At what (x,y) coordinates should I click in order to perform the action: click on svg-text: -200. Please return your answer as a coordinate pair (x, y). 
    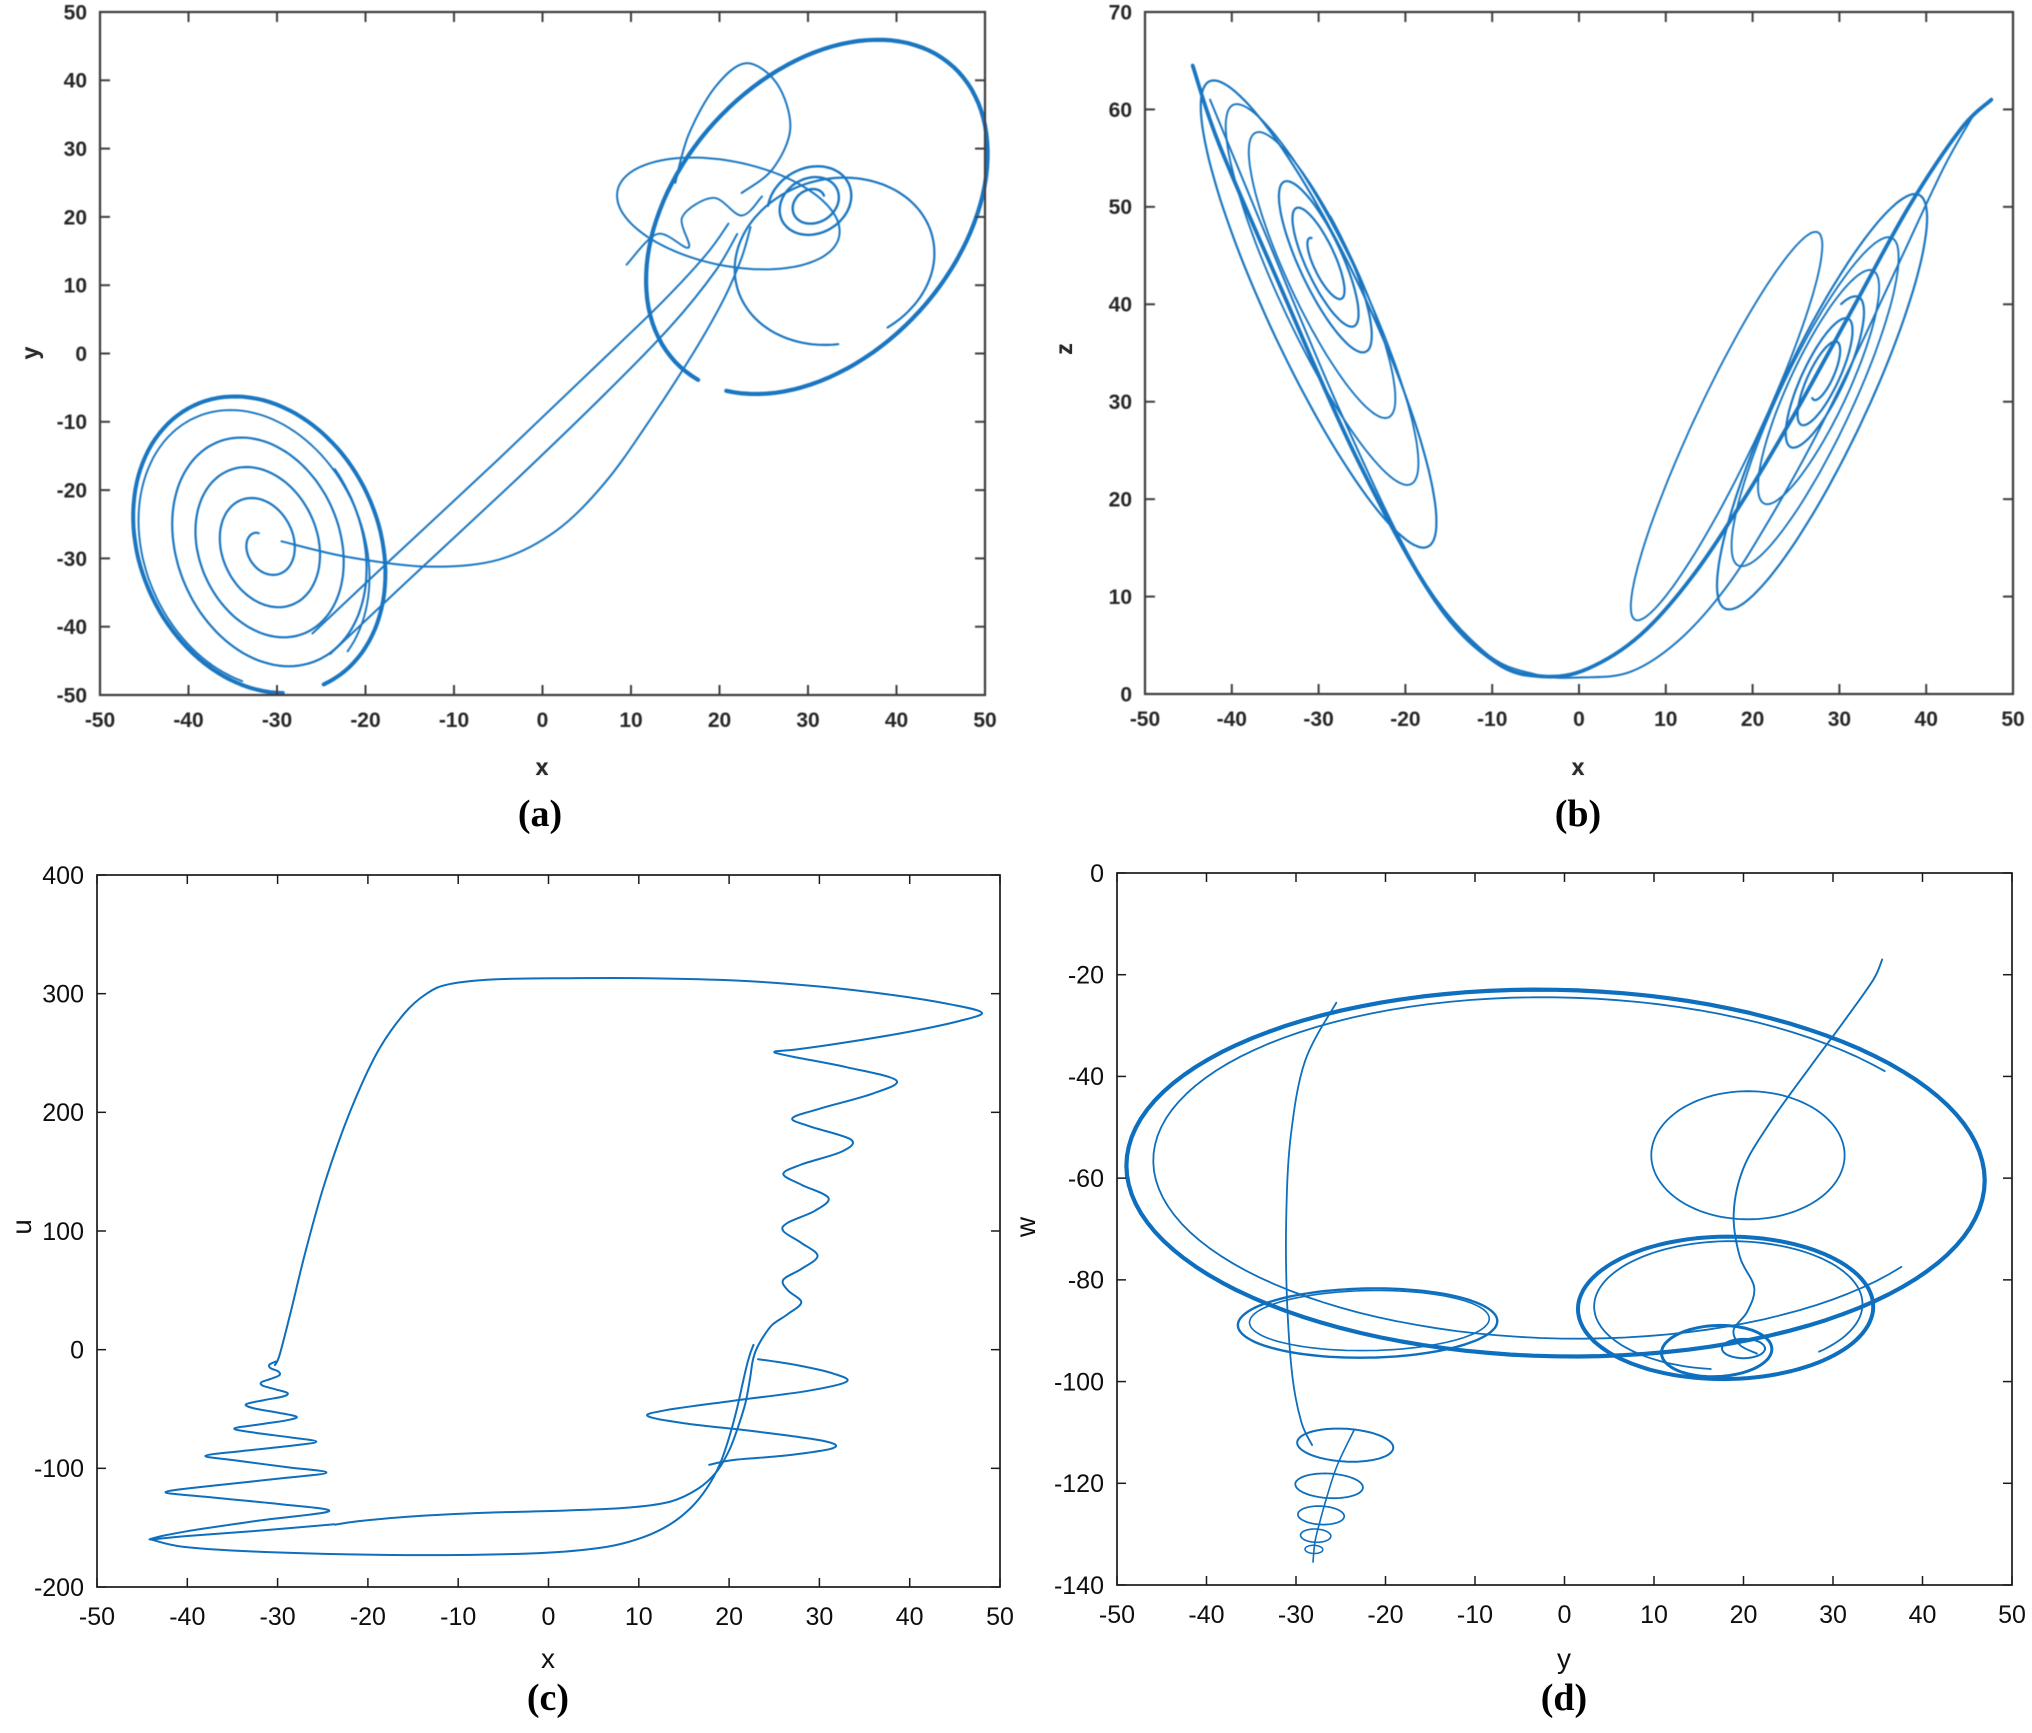
    Looking at the image, I should click on (59, 1588).